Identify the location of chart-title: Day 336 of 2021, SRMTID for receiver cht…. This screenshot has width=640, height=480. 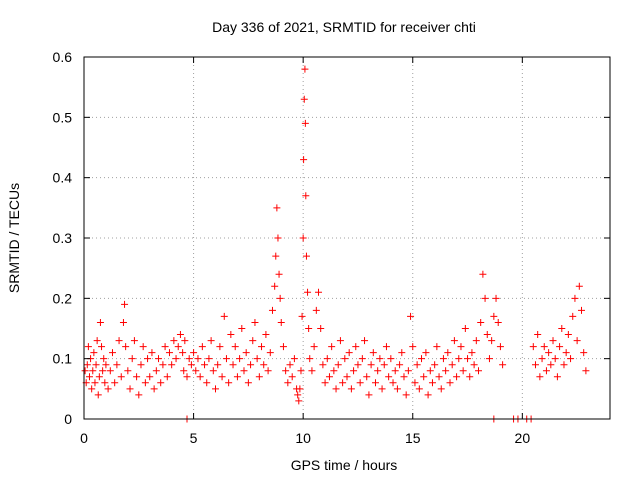
(344, 27).